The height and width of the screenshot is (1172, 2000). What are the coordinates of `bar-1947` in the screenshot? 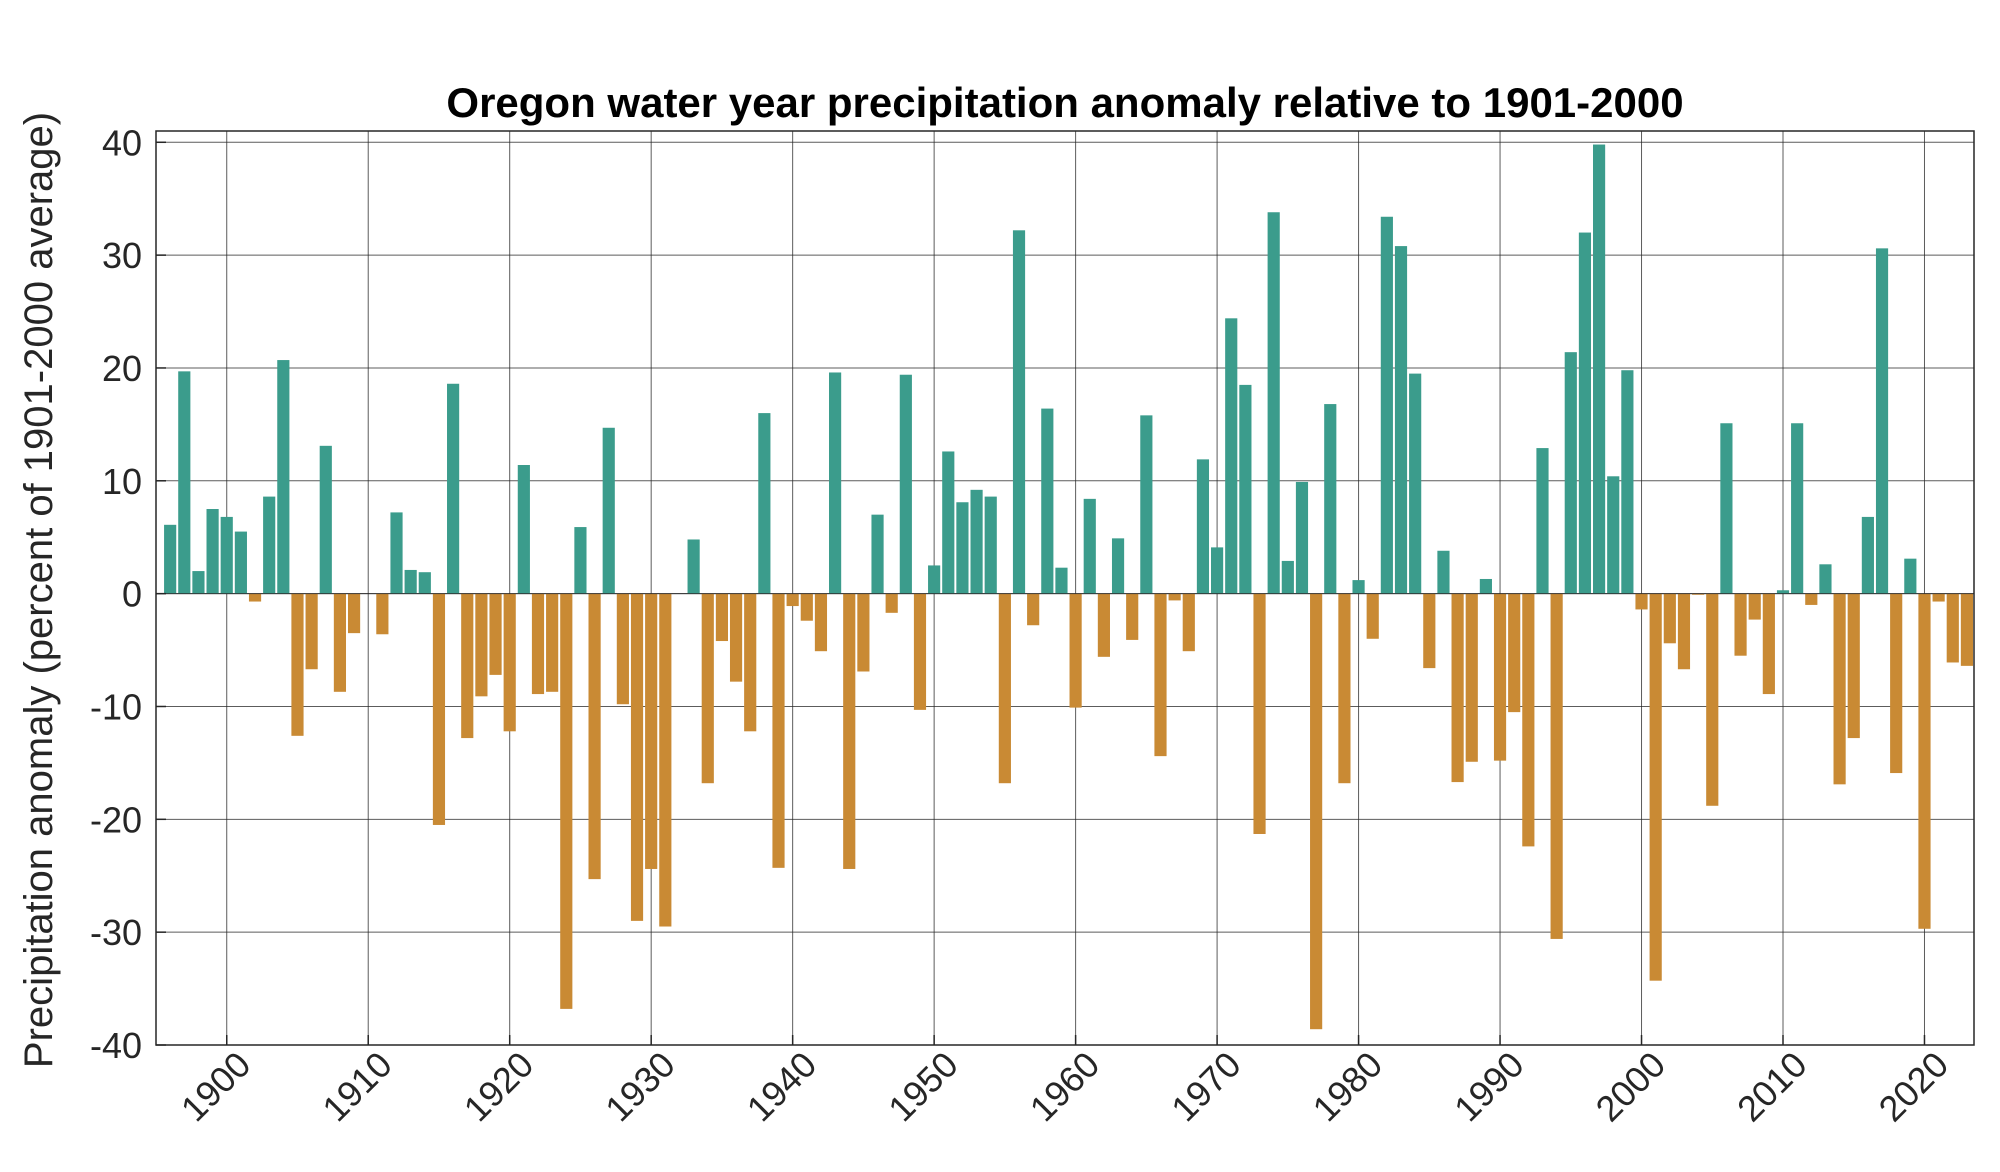 It's located at (891, 603).